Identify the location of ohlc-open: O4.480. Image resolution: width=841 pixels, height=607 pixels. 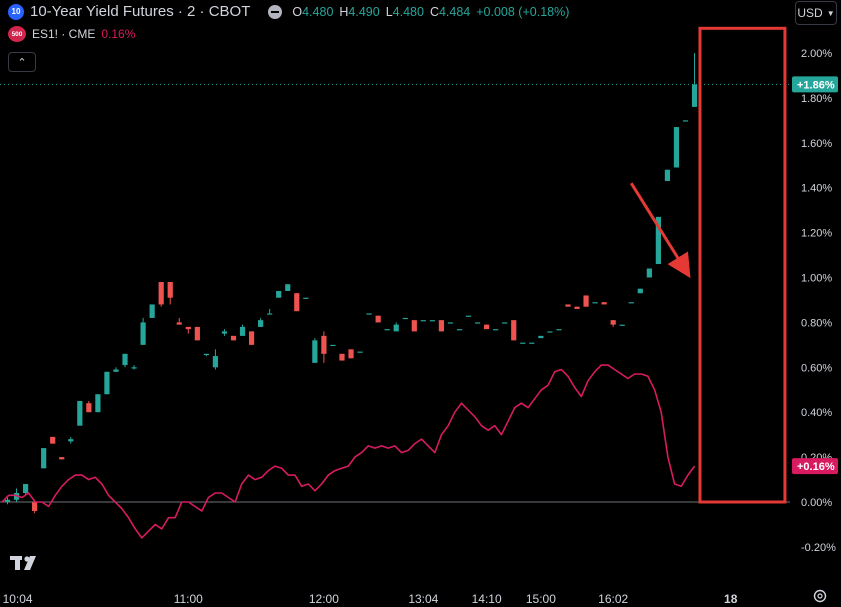
(313, 11).